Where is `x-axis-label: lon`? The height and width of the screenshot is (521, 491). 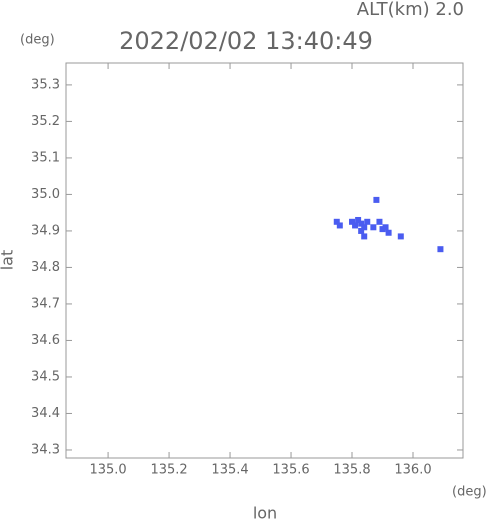 x-axis-label: lon is located at coordinates (265, 512).